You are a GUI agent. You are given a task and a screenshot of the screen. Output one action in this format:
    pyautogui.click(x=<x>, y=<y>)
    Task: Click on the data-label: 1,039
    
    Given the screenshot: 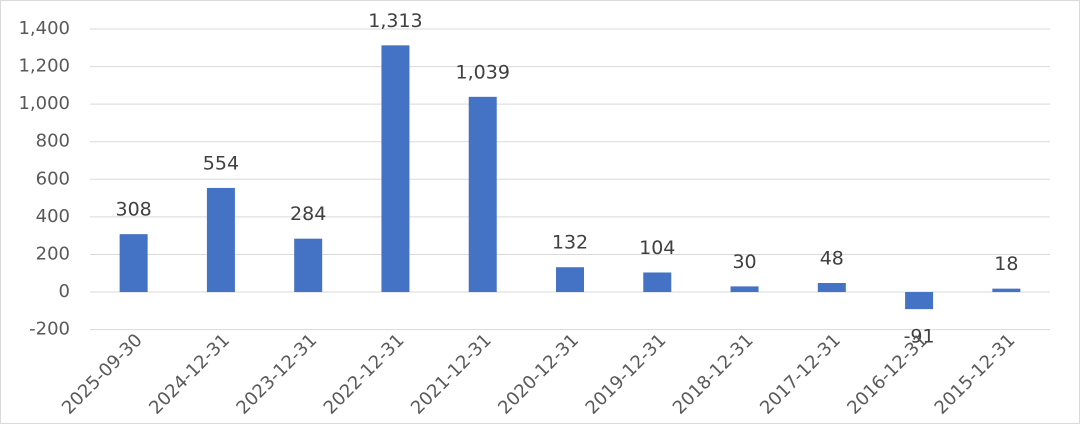 What is the action you would take?
    pyautogui.click(x=483, y=72)
    